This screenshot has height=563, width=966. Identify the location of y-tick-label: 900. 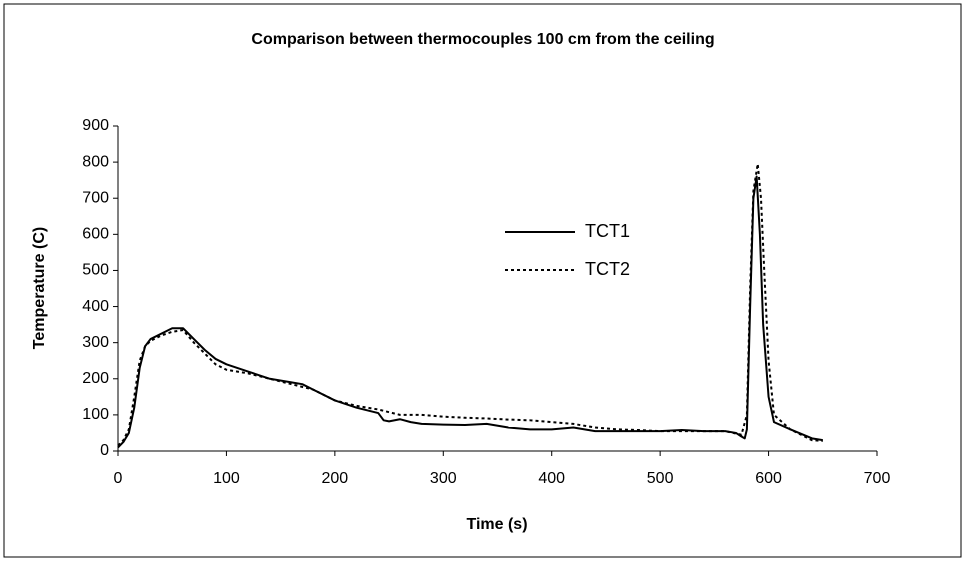
(95, 125).